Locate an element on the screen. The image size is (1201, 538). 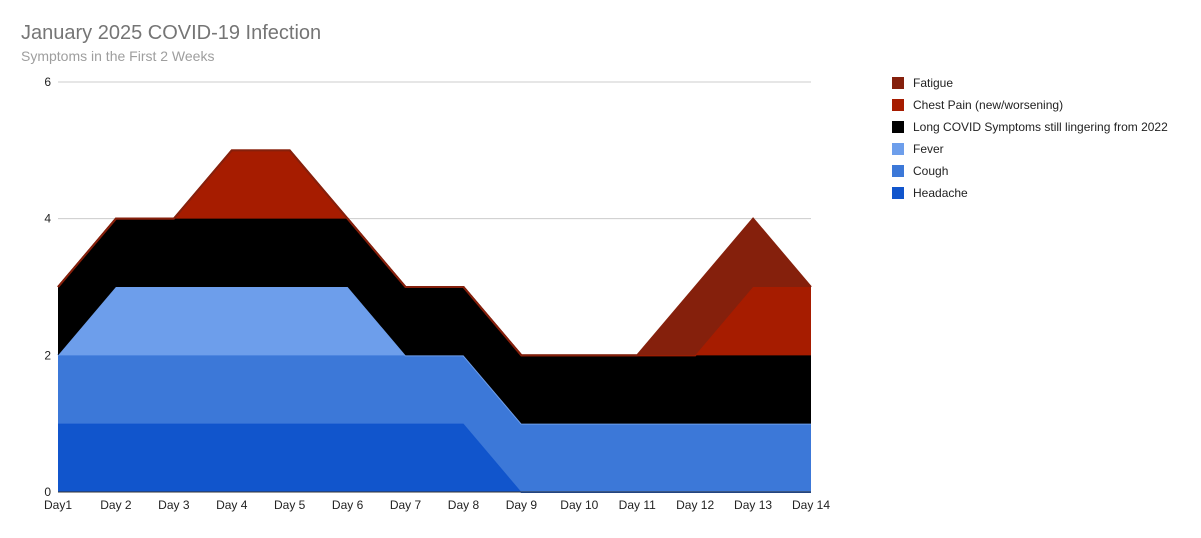
y-tick-label: 6 is located at coordinates (47, 82).